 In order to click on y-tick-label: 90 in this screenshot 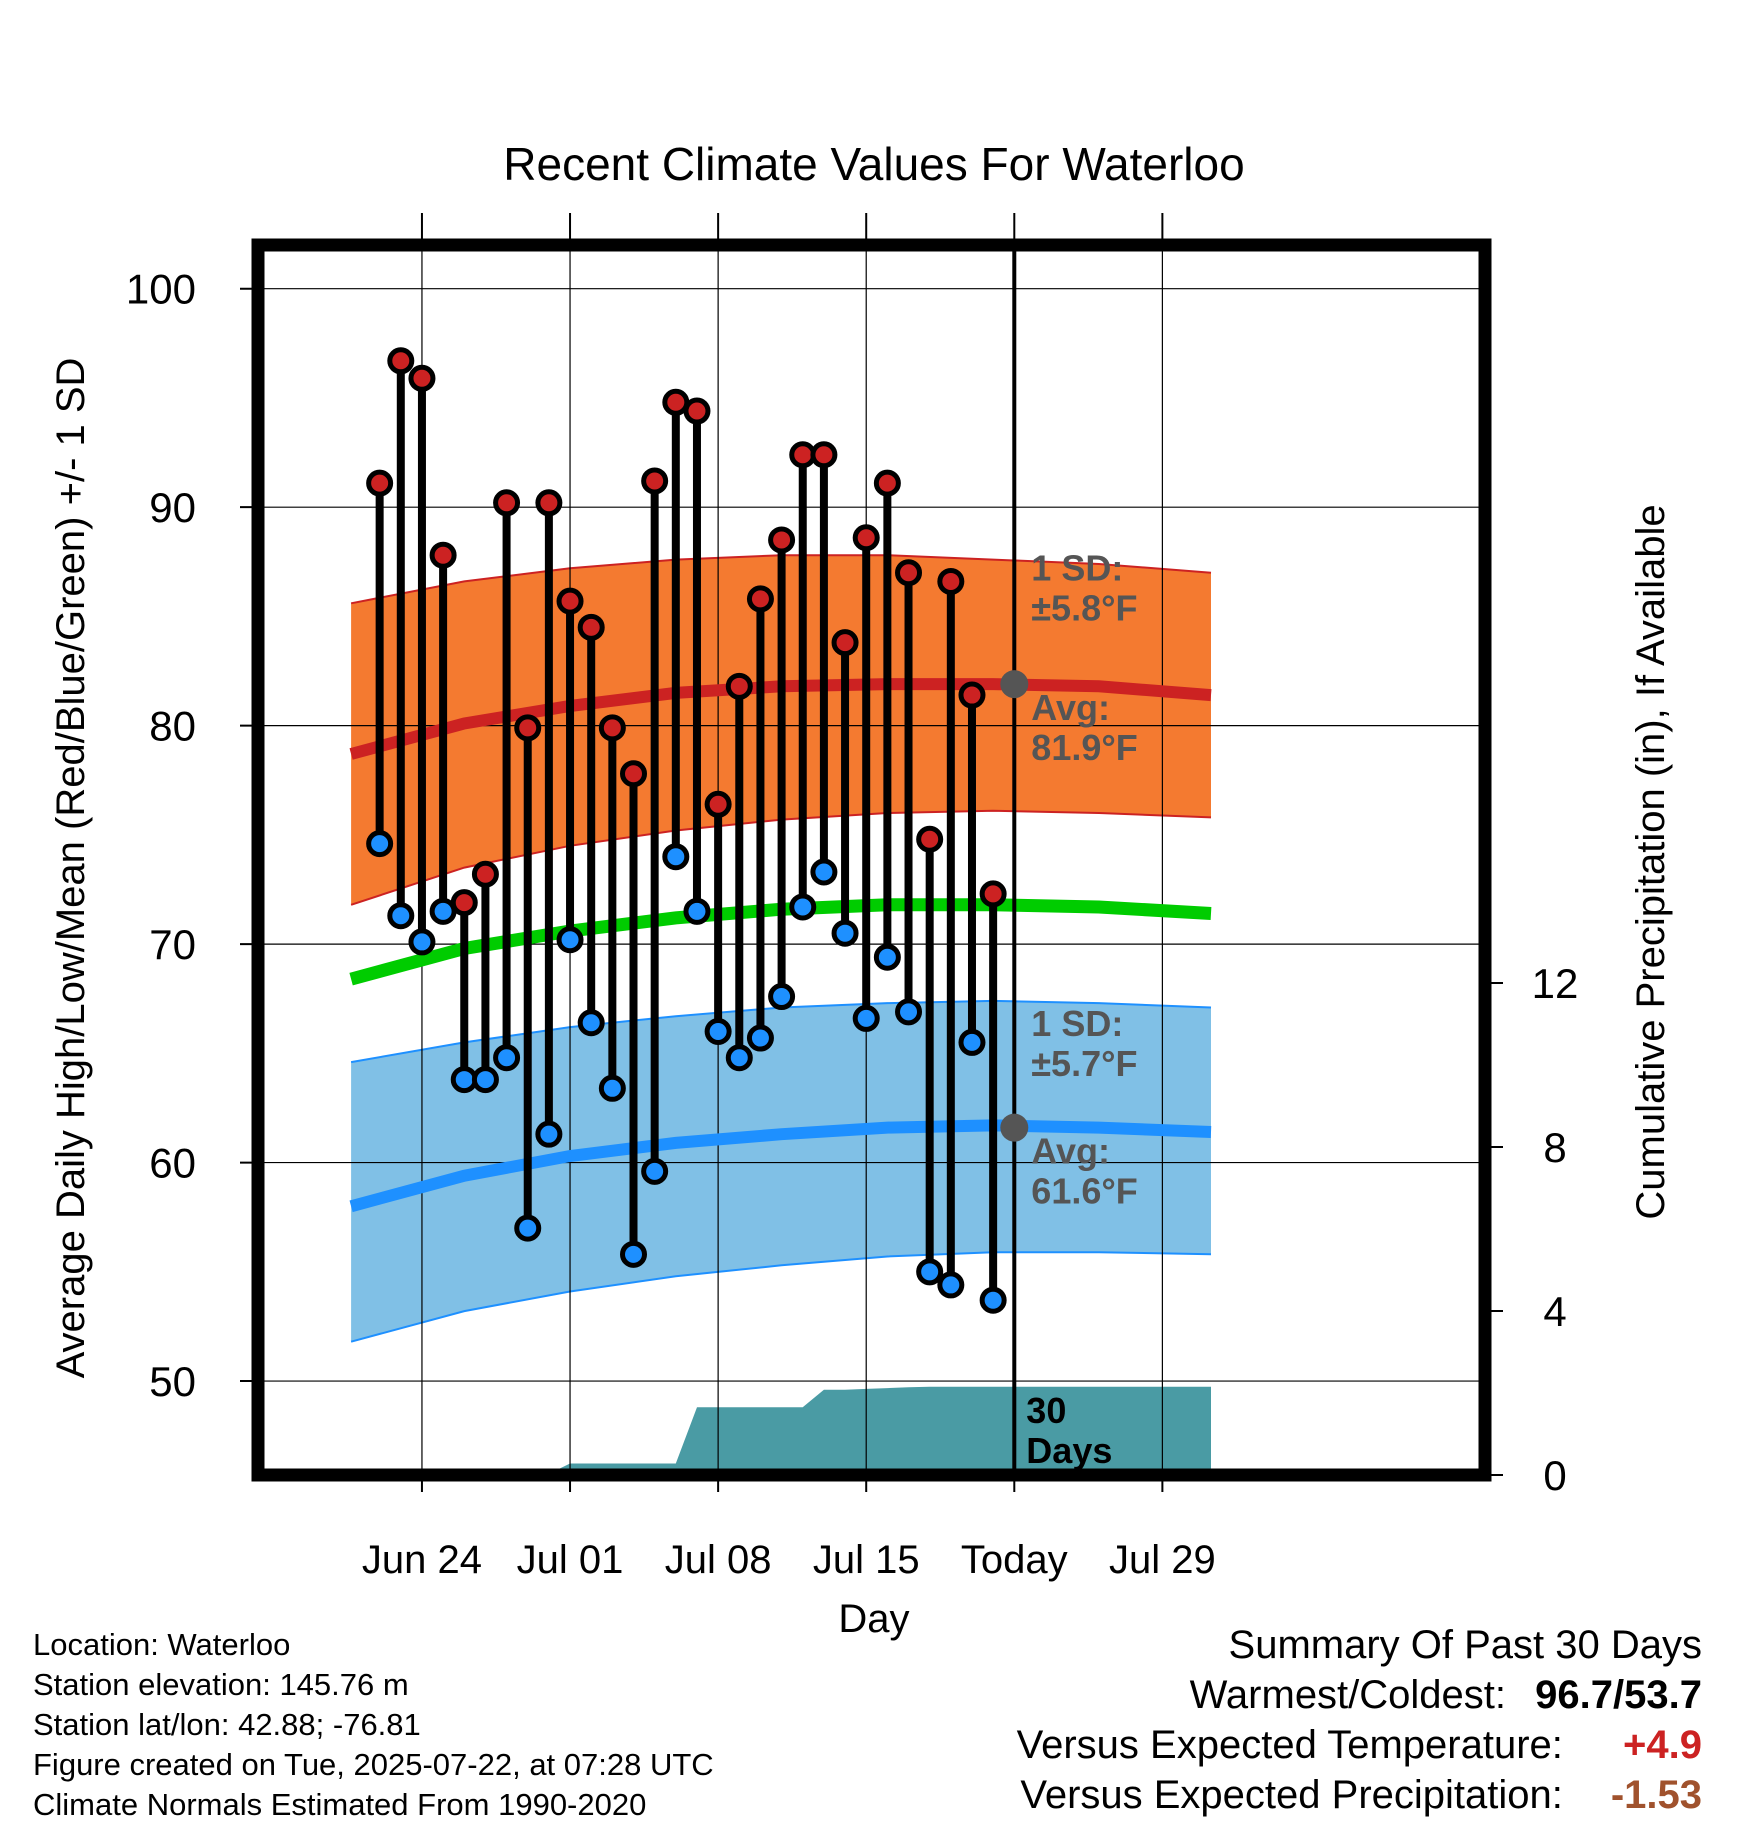, I will do `click(172, 507)`.